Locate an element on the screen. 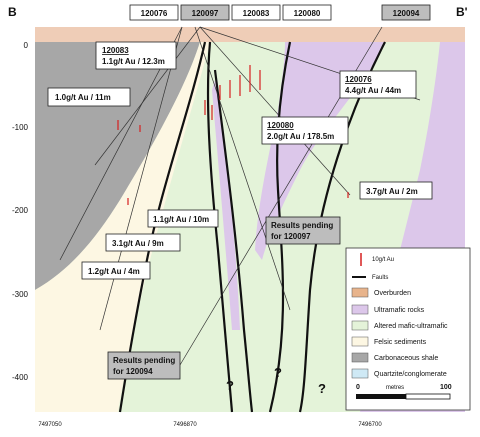  annotation-text: 1.1g/t Au / 12.3m is located at coordinates (133, 61).